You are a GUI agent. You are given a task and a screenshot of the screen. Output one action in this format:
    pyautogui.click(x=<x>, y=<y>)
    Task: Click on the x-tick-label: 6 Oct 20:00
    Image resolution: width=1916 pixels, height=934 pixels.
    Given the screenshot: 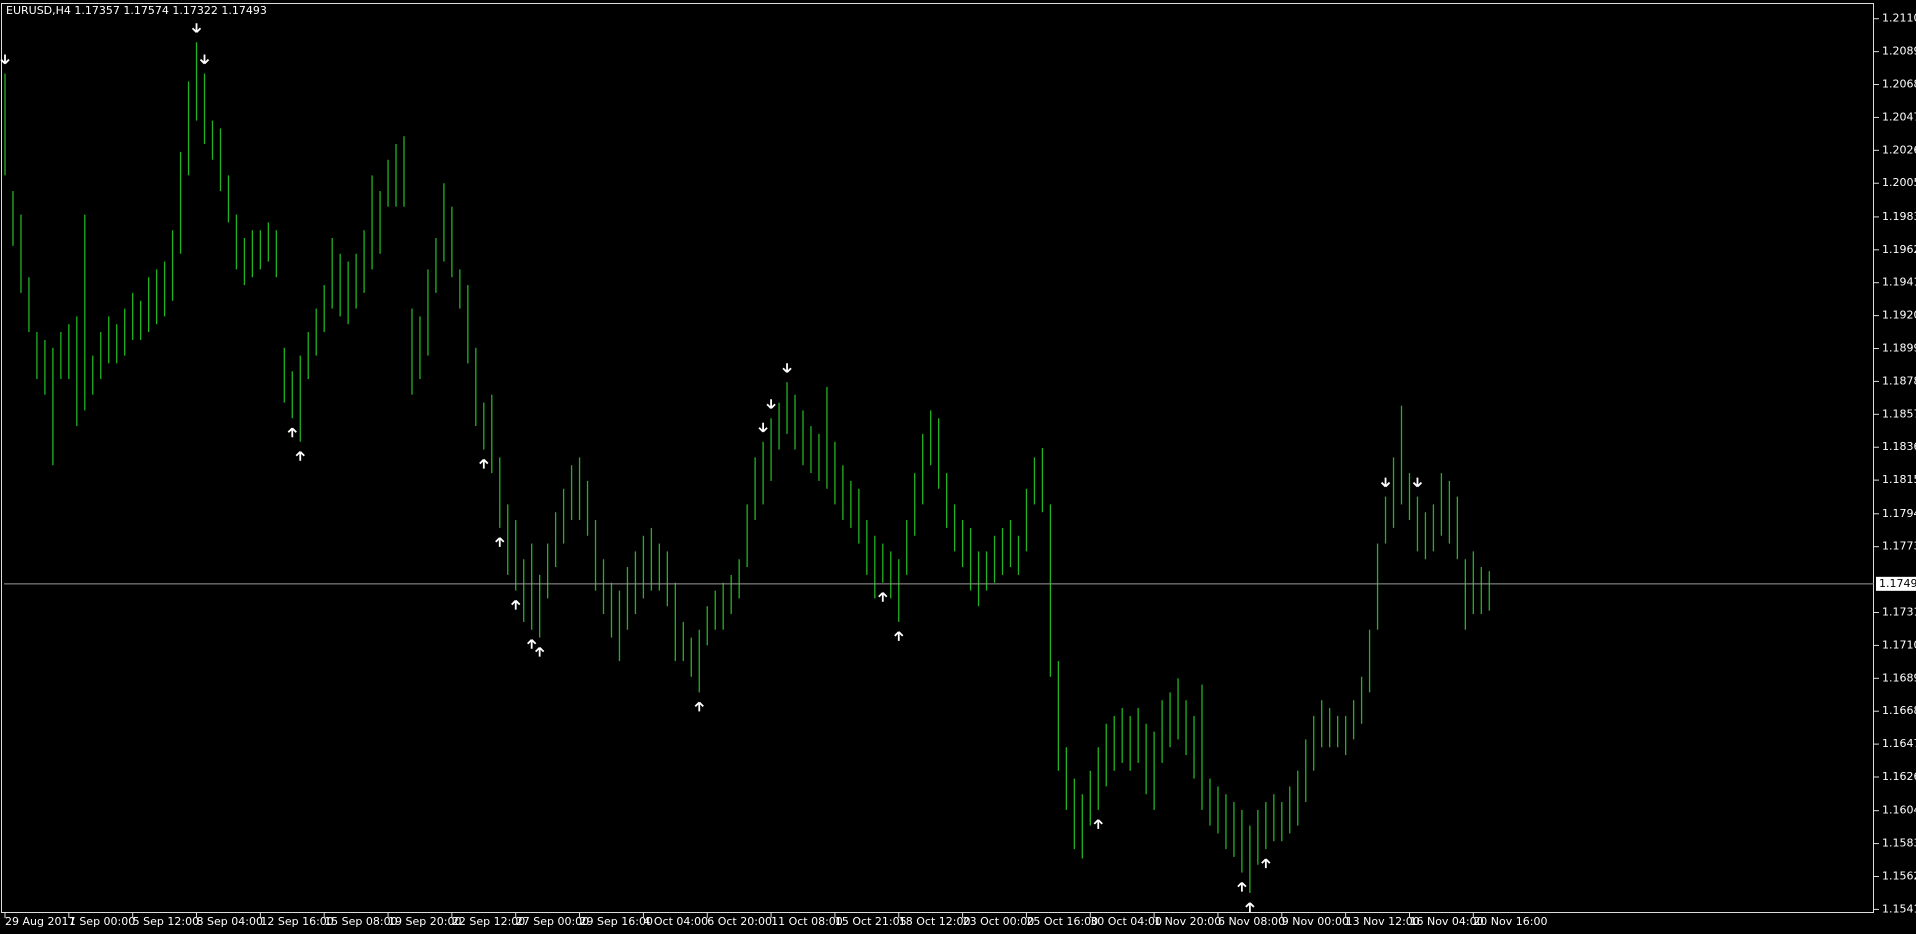 What is the action you would take?
    pyautogui.click(x=739, y=921)
    